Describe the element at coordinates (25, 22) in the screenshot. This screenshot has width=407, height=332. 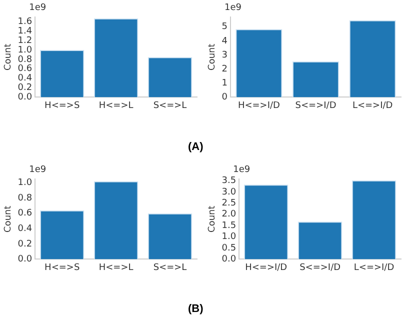
I see `y-tick-label: 1.6` at that location.